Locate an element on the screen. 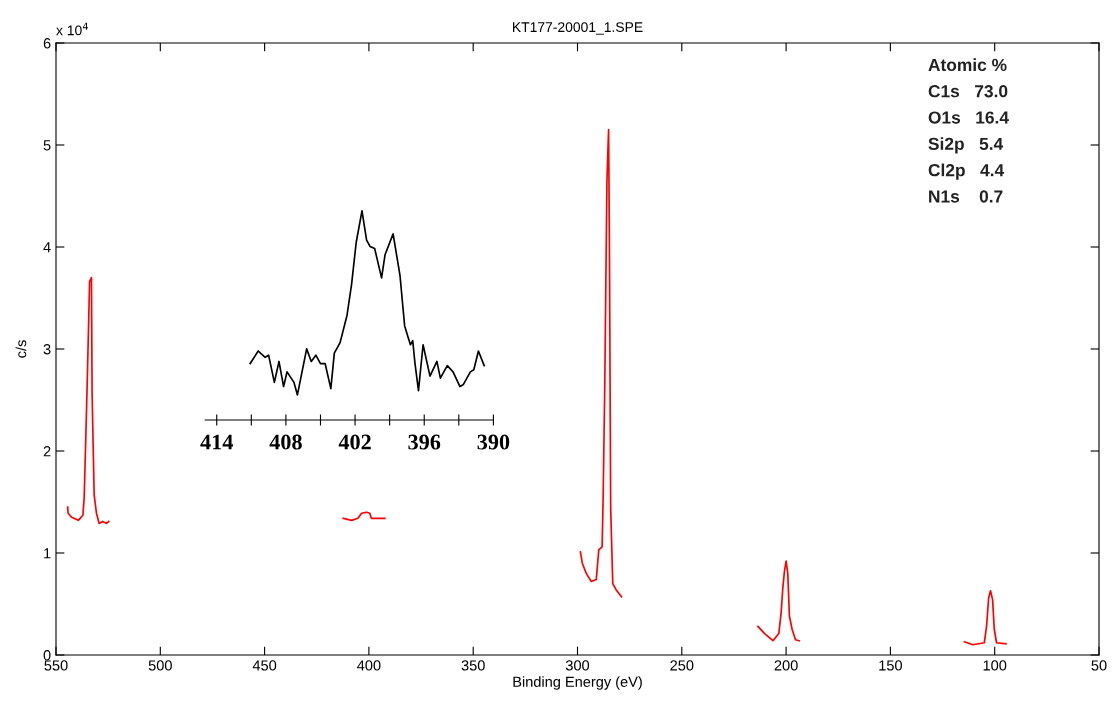  y-tick-label: 3 is located at coordinates (47, 349).